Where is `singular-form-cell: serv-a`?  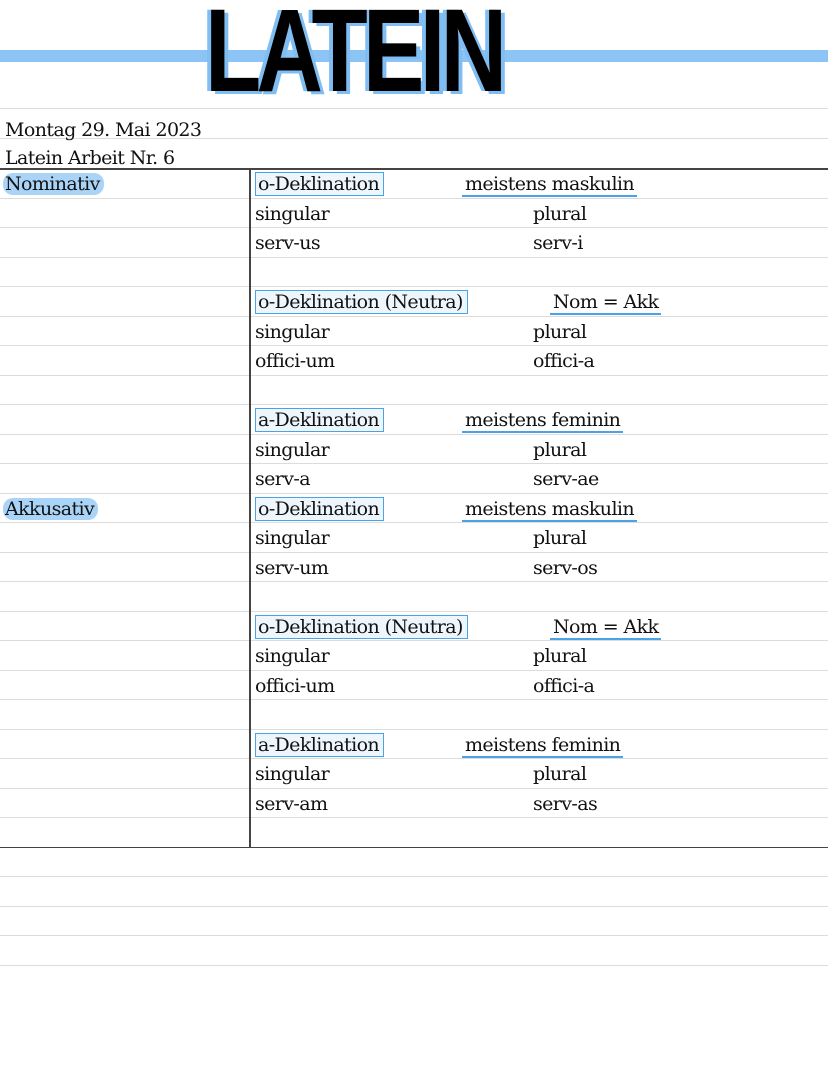
singular-form-cell: serv-a is located at coordinates (283, 479).